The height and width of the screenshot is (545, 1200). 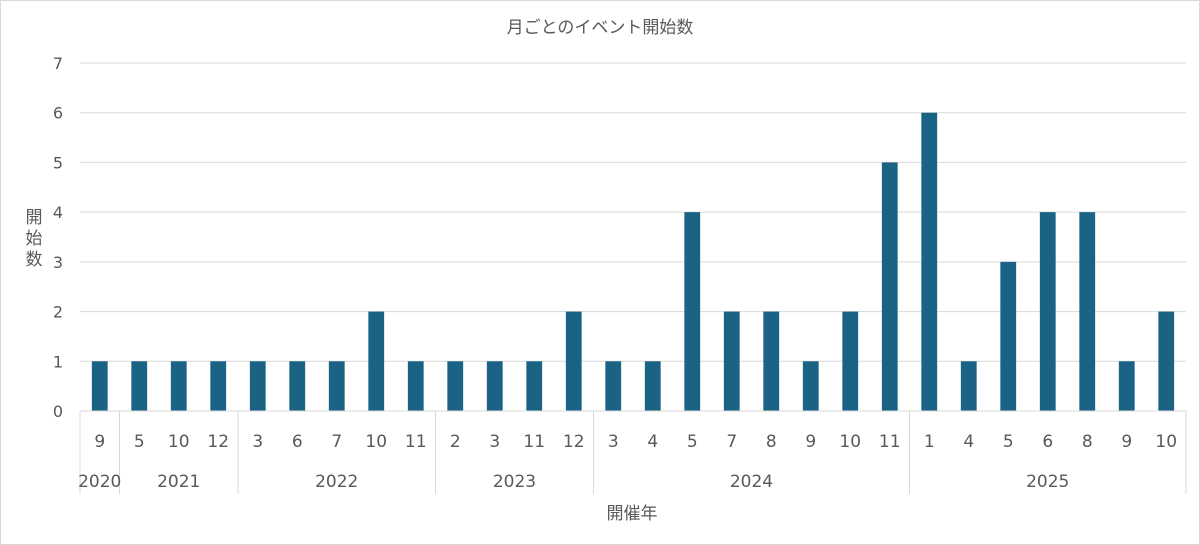 I want to click on x-month-label: 1, so click(x=929, y=442).